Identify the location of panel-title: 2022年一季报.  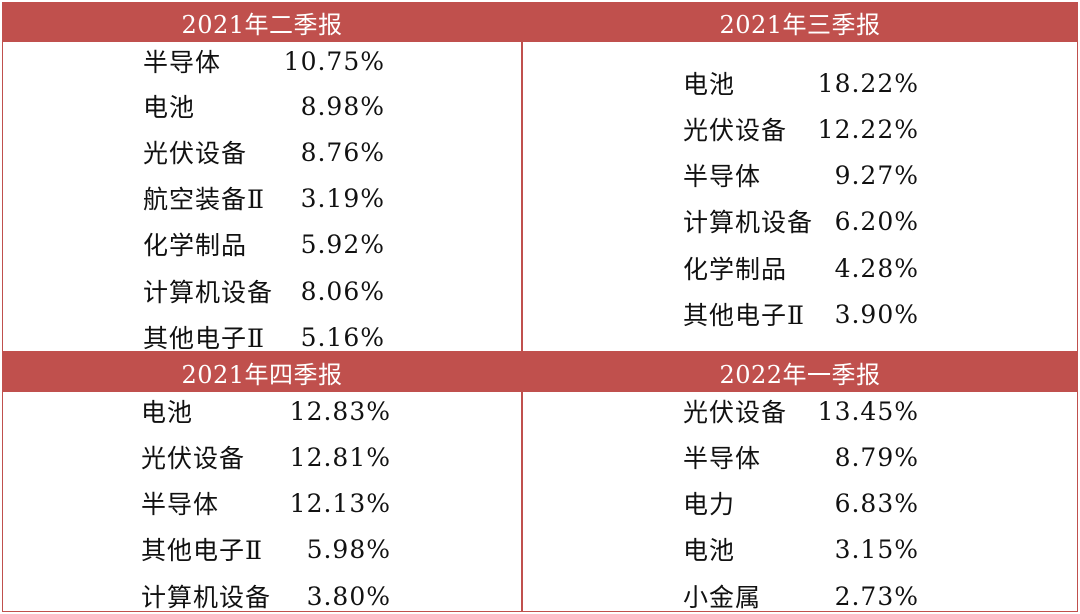
(800, 372).